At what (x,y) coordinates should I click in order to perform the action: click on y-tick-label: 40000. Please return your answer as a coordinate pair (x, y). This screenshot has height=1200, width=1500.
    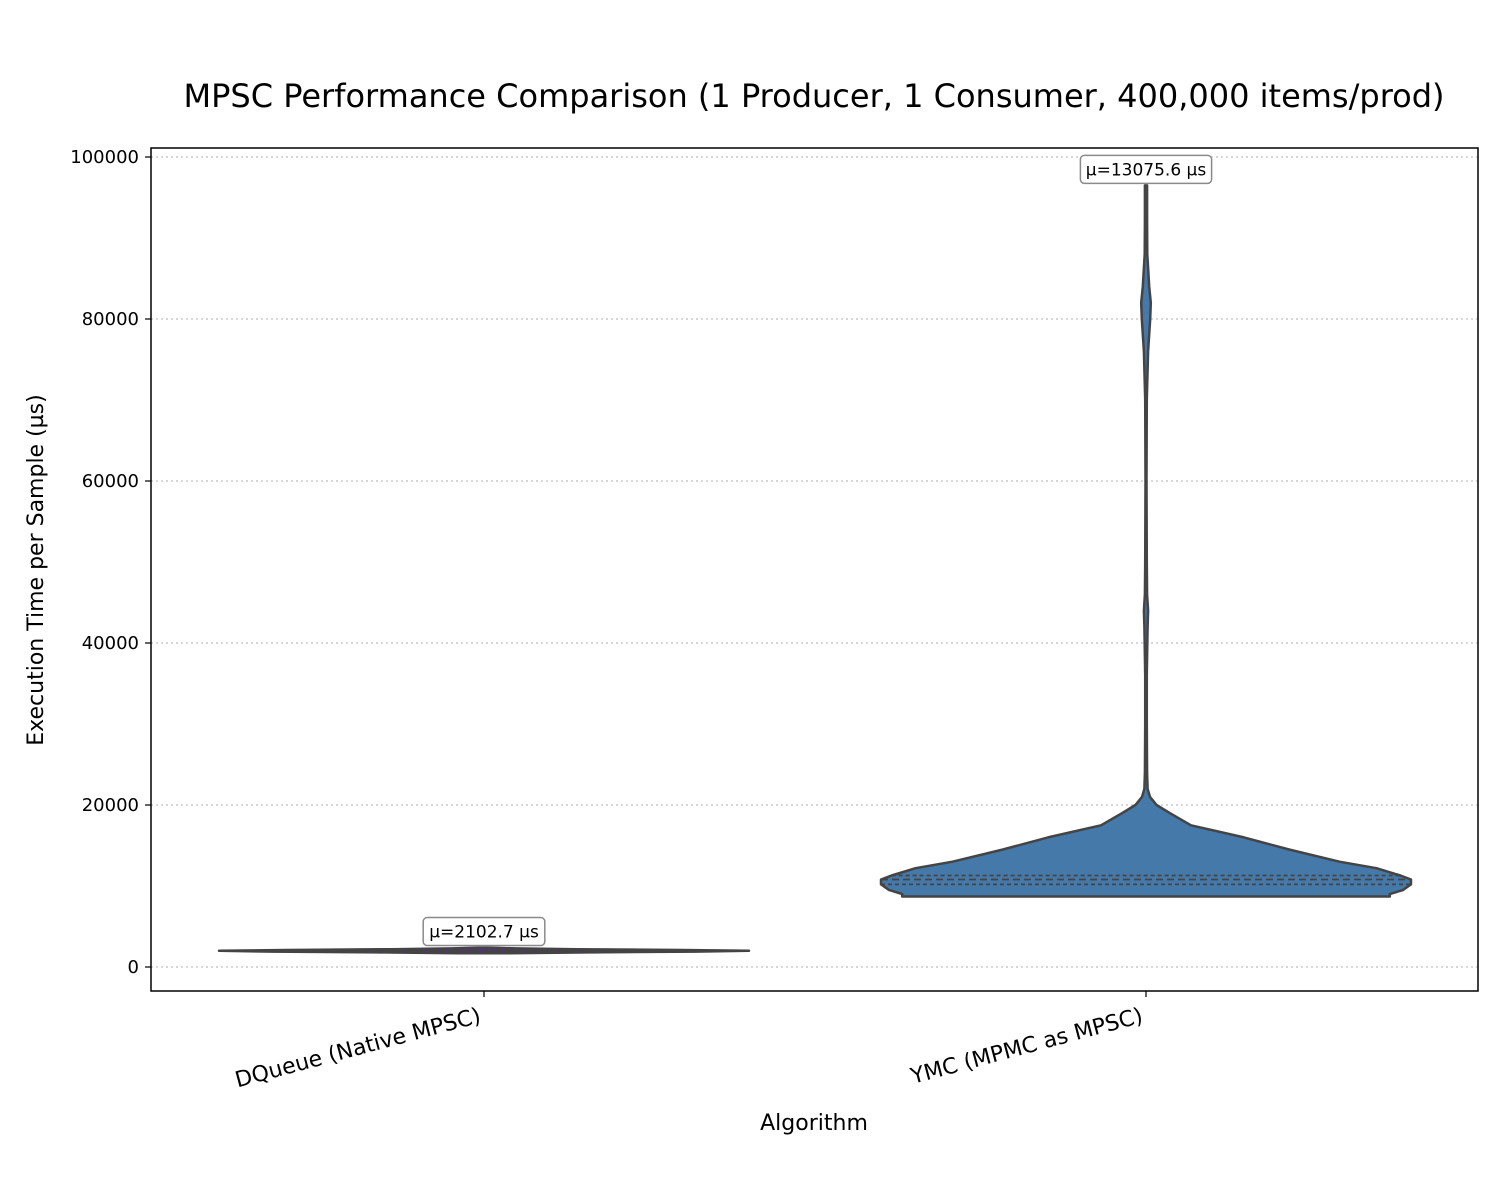
    Looking at the image, I should click on (110, 643).